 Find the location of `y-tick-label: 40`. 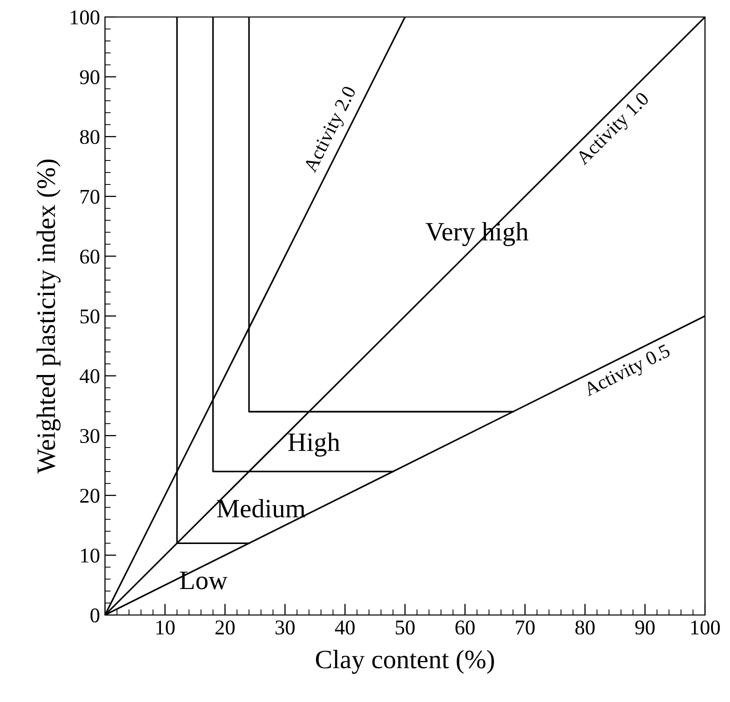

y-tick-label: 40 is located at coordinates (90, 376).